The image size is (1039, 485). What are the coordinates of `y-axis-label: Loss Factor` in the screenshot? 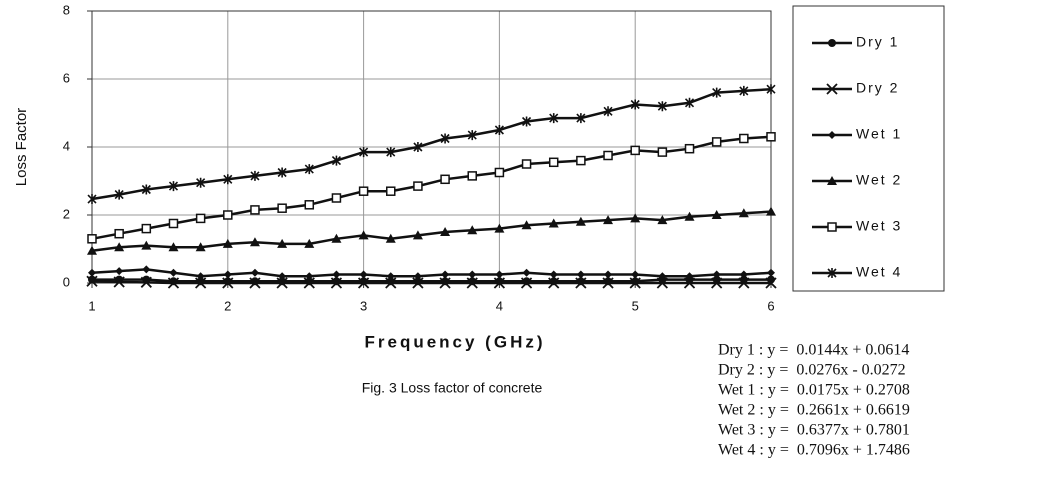 It's located at (21, 147).